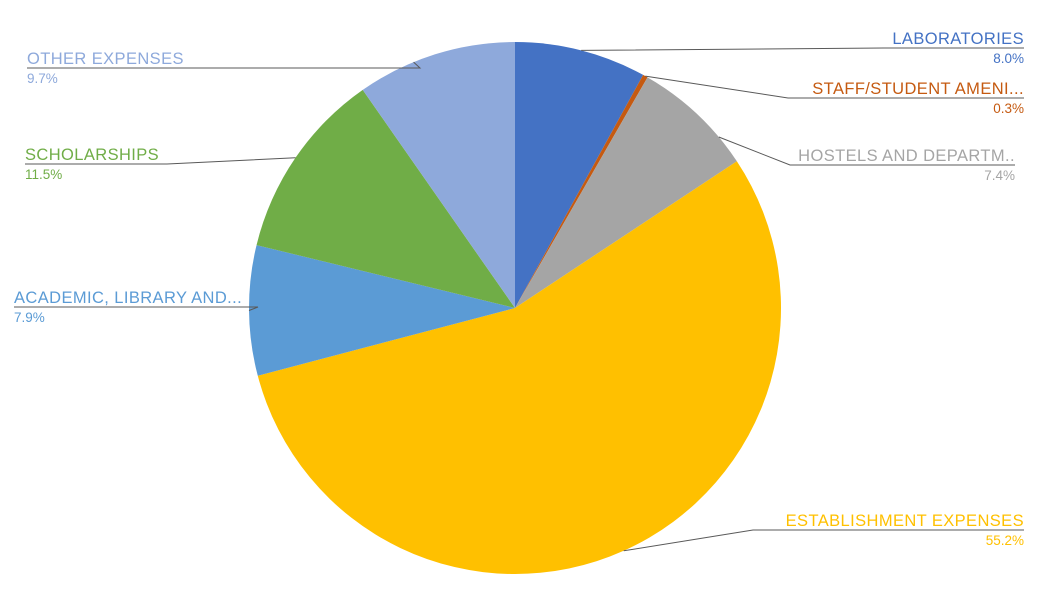  I want to click on label-staff-student-amenities: STAFF/STUDENT AMENI... 0.3%, so click(918, 98).